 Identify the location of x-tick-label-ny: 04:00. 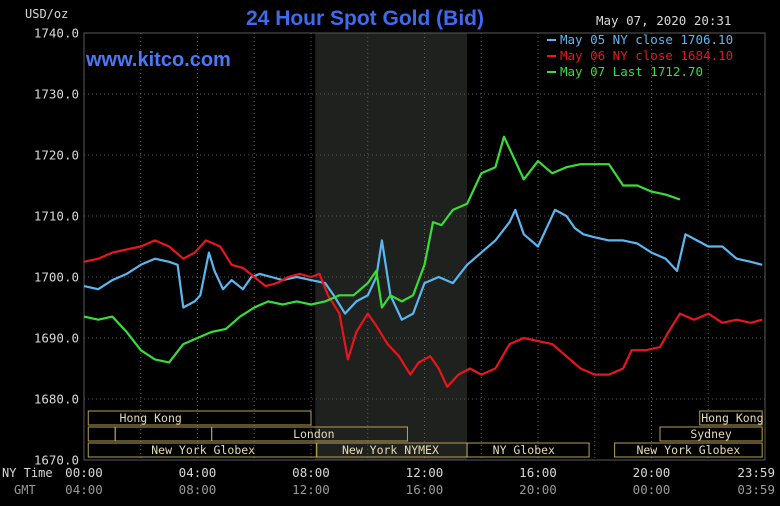
(198, 472).